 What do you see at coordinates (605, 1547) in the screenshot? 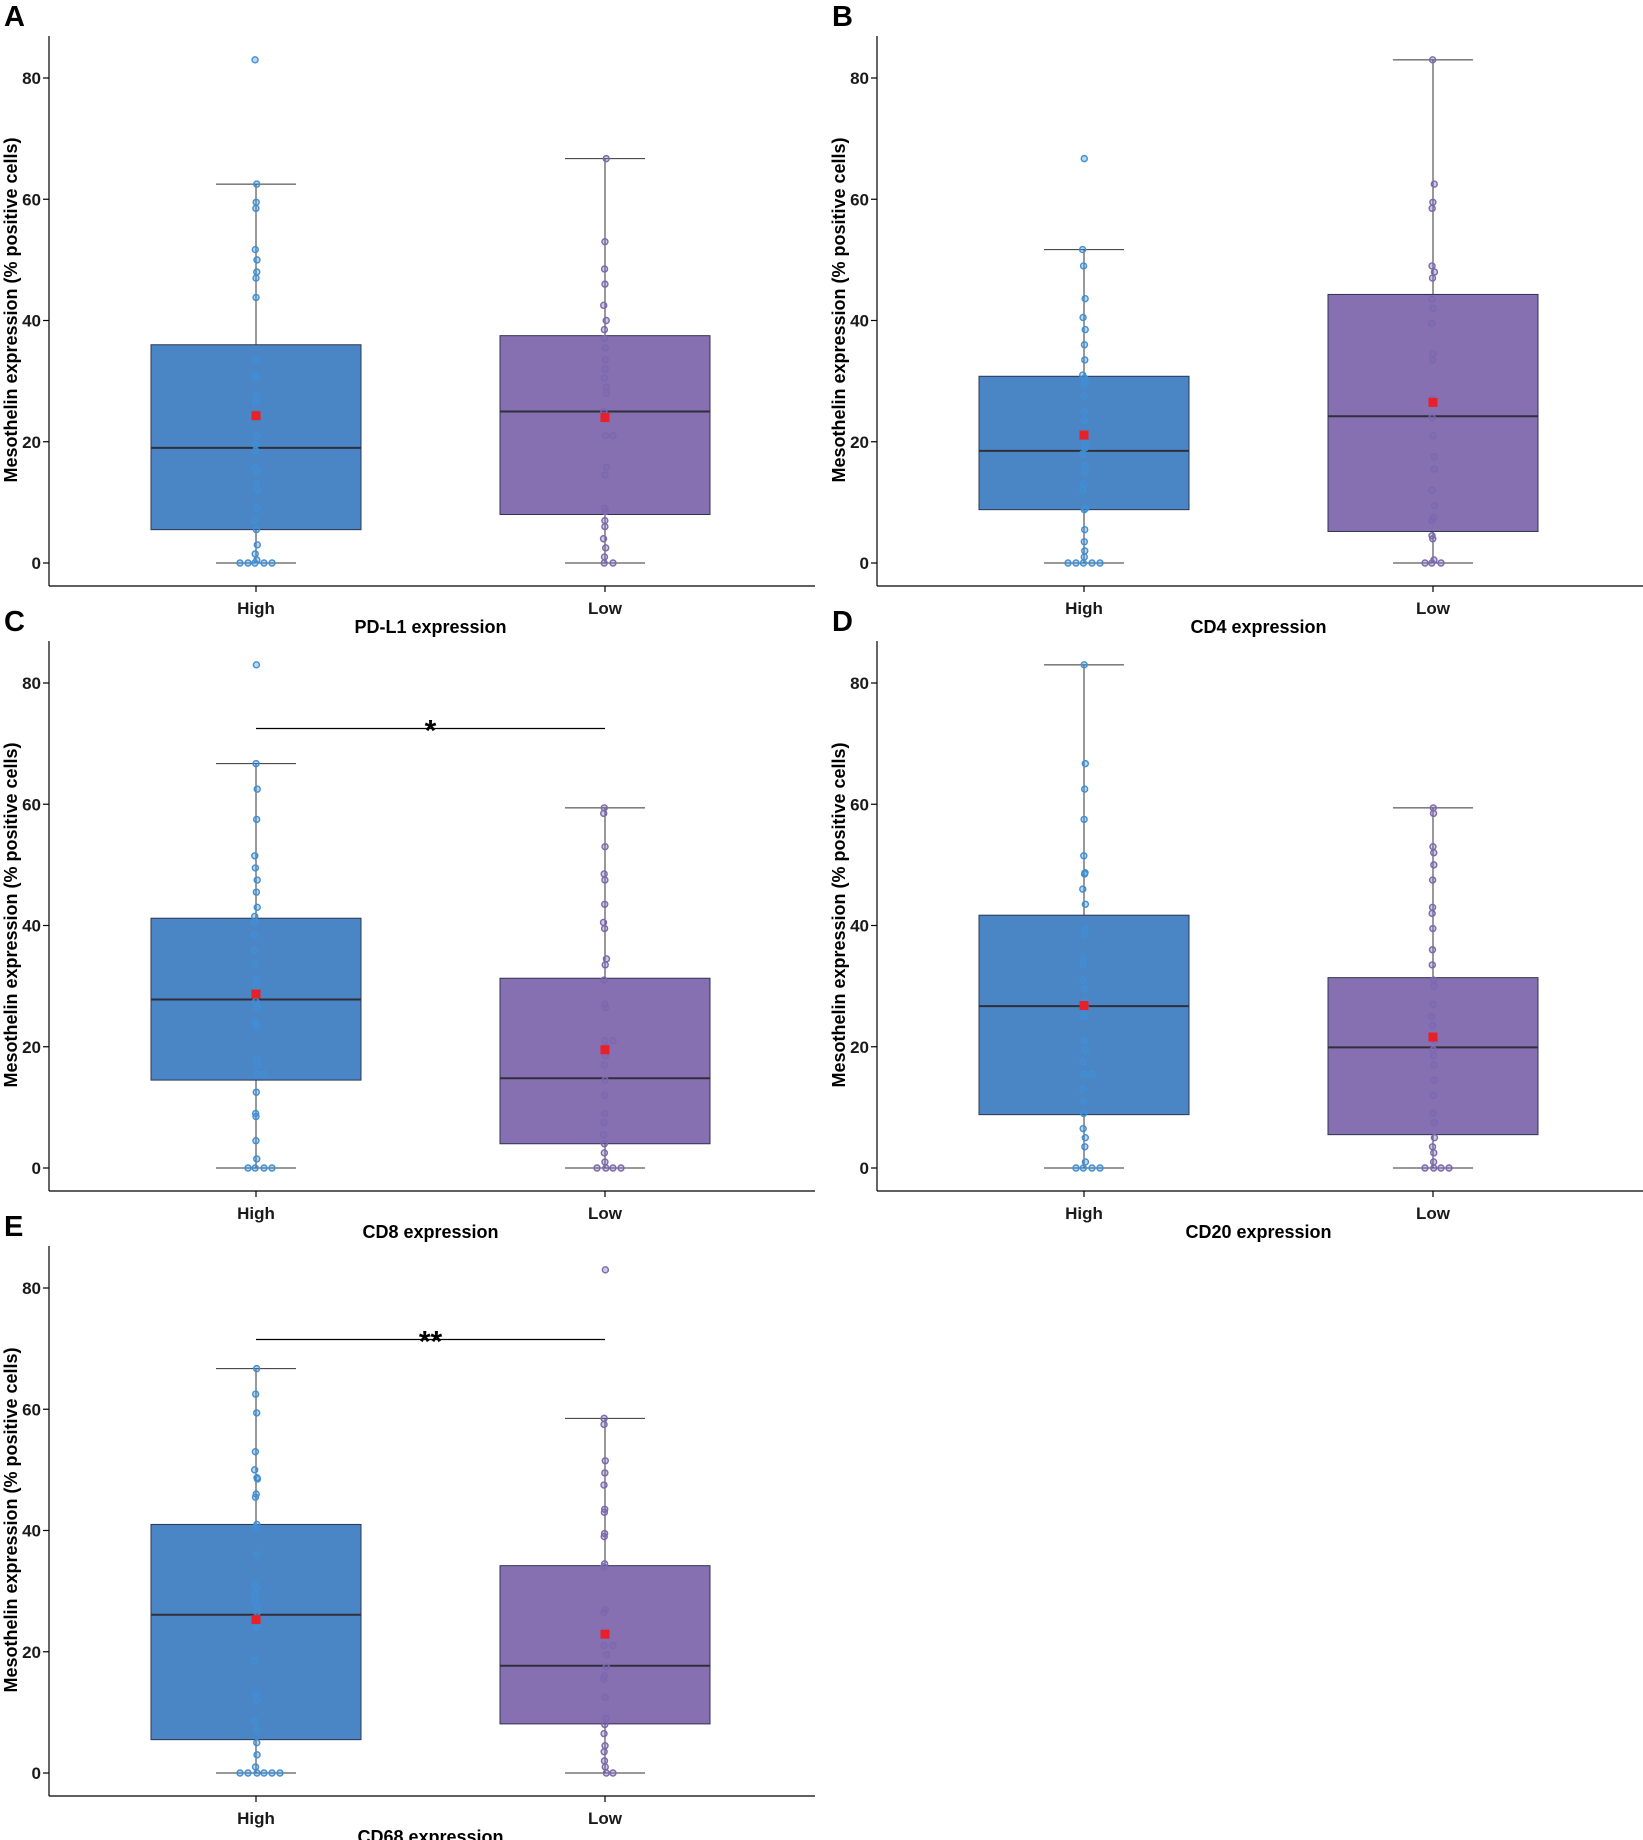
I see `group-low: Low` at bounding box center [605, 1547].